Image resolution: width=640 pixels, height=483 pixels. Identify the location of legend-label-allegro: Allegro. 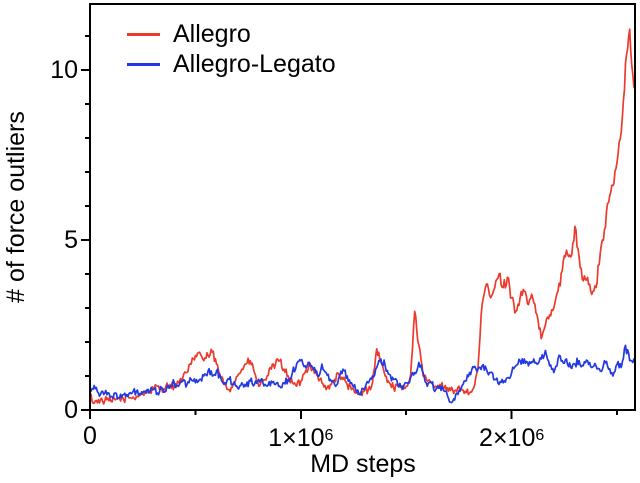
(212, 34).